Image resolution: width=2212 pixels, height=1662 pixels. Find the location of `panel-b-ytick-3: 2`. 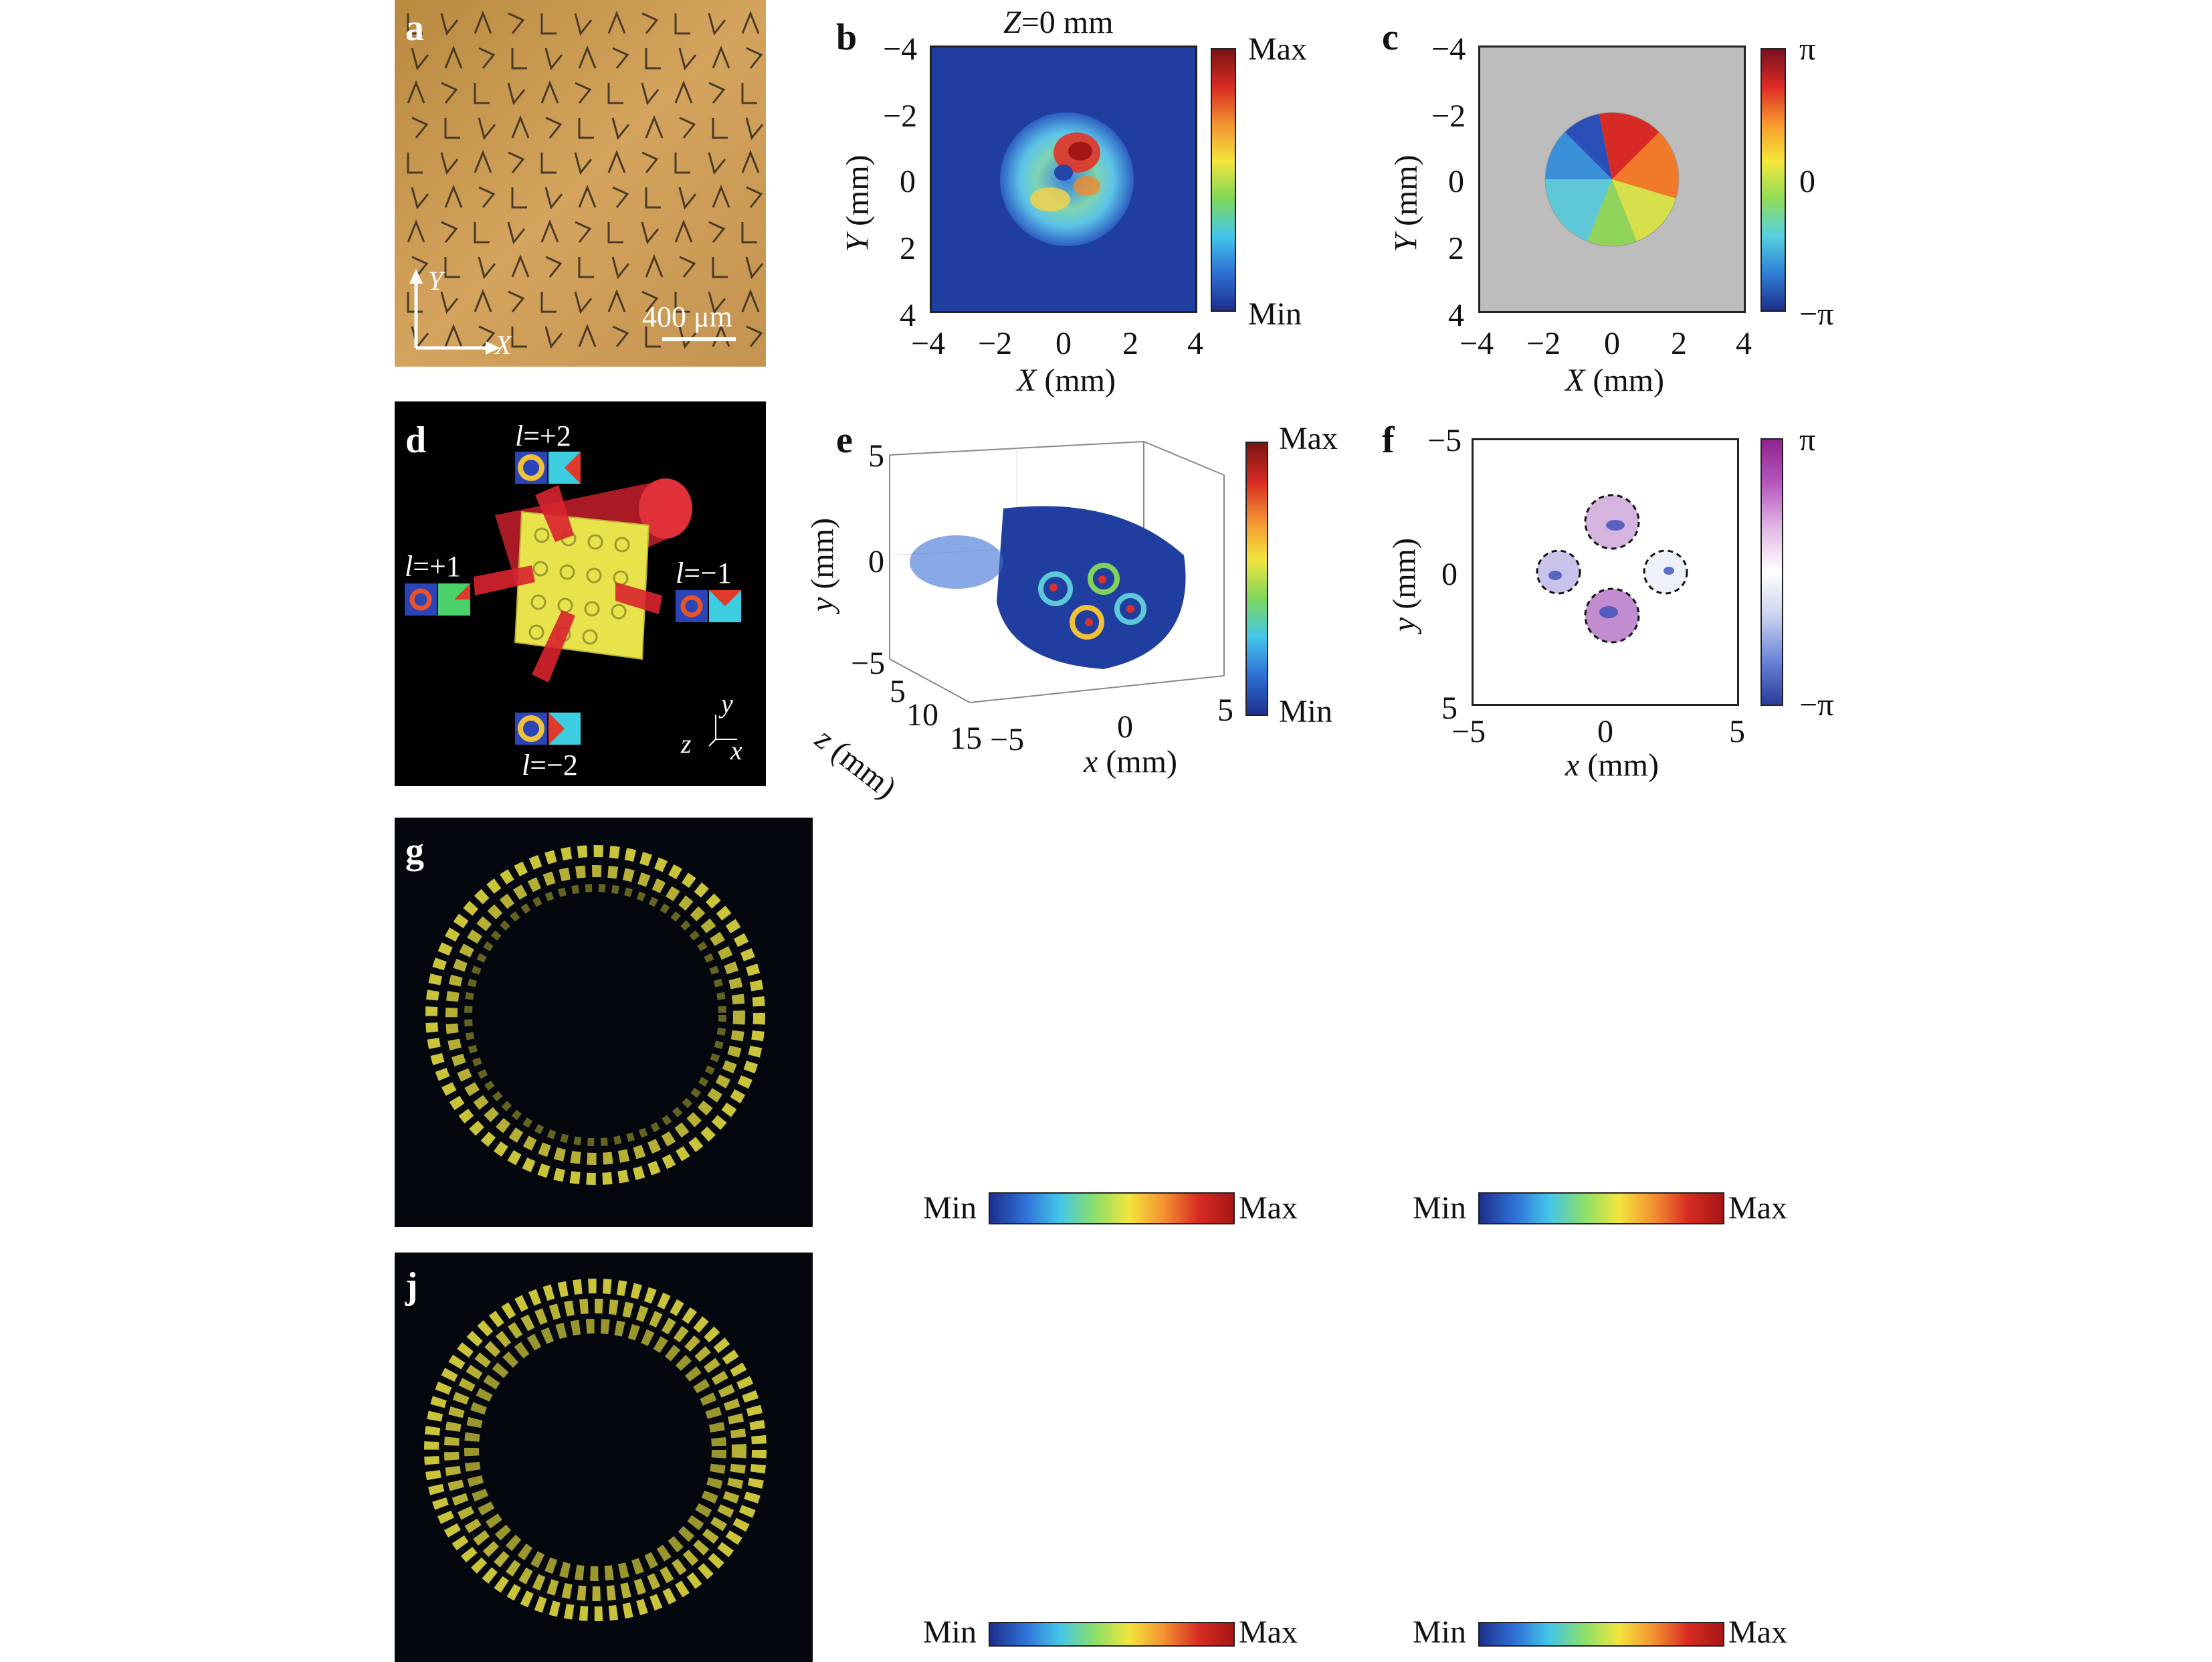

panel-b-ytick-3: 2 is located at coordinates (908, 248).